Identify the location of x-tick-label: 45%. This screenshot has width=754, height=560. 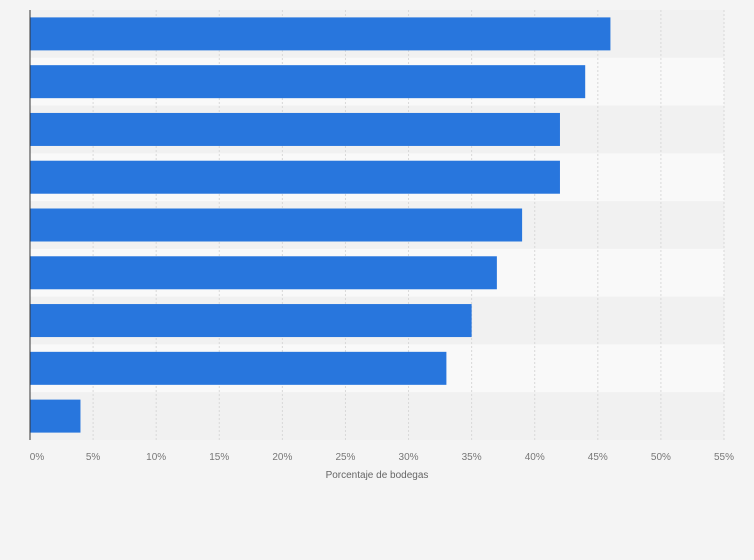
(598, 457).